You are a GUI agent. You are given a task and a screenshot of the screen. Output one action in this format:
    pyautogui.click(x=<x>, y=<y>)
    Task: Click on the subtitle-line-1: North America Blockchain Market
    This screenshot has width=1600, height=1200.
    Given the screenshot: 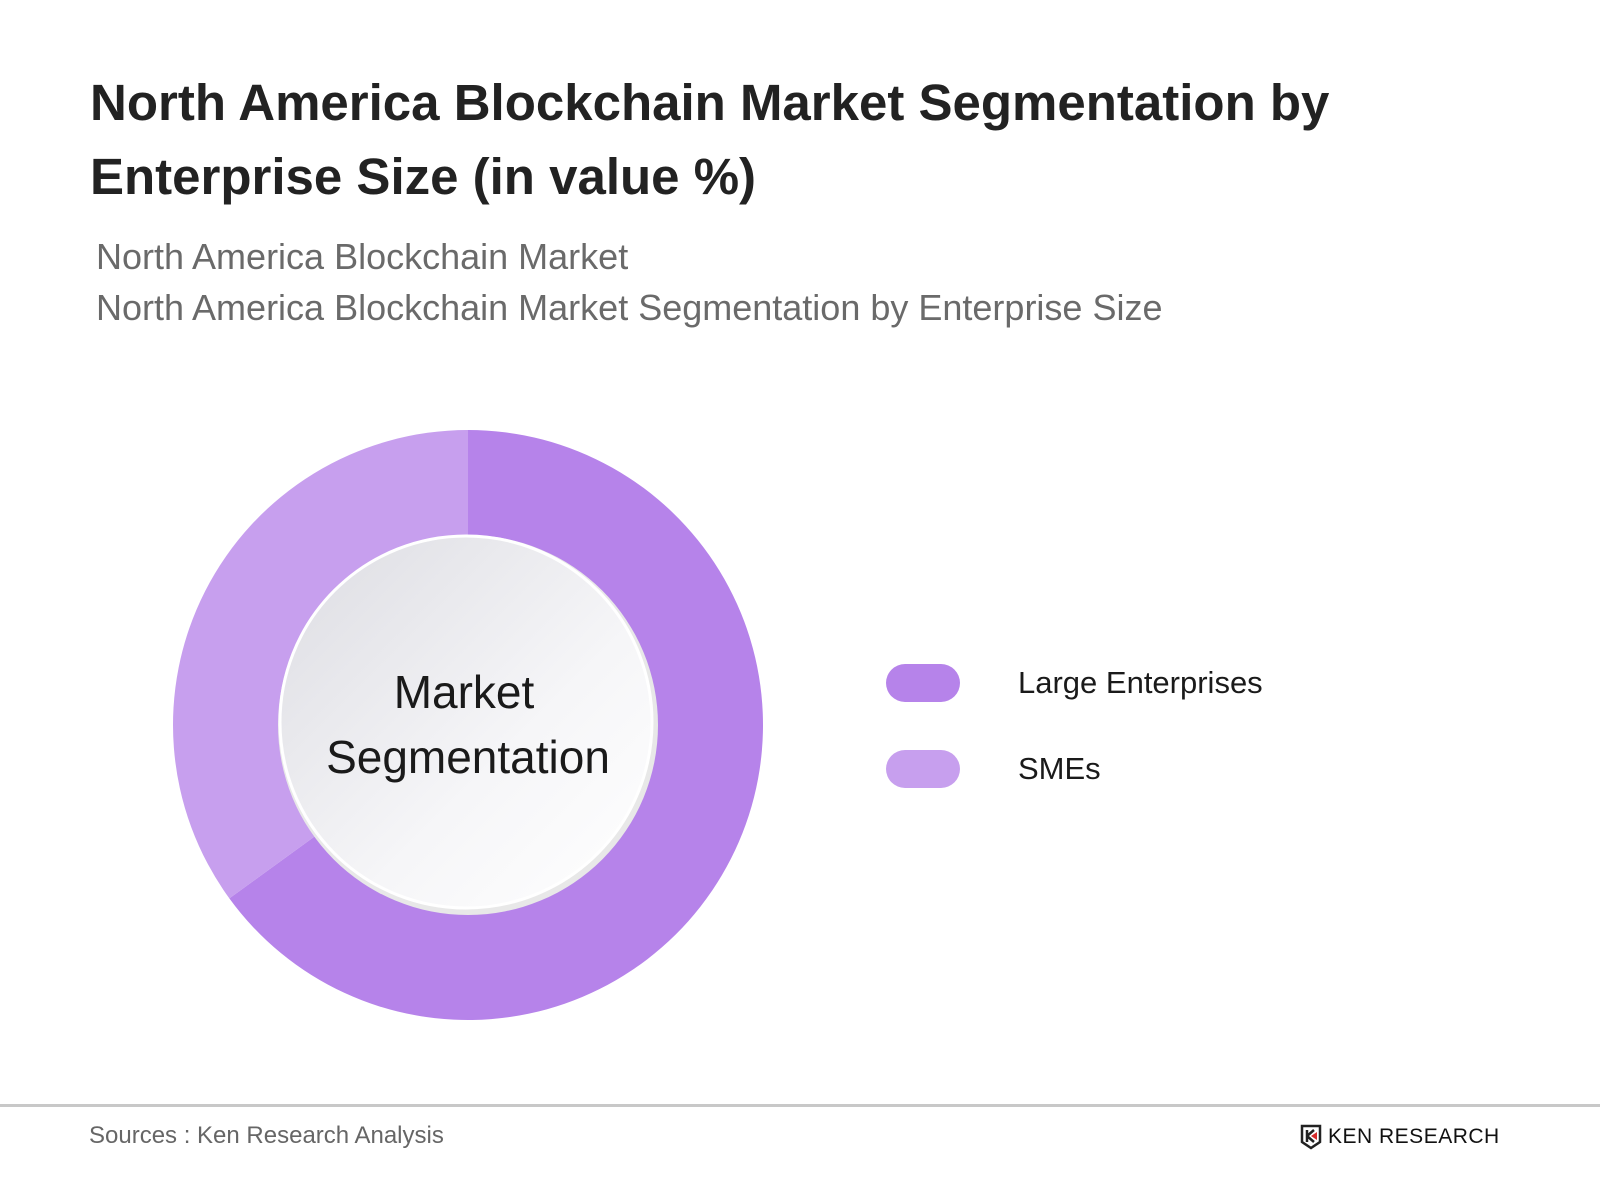 What is the action you would take?
    pyautogui.click(x=362, y=256)
    